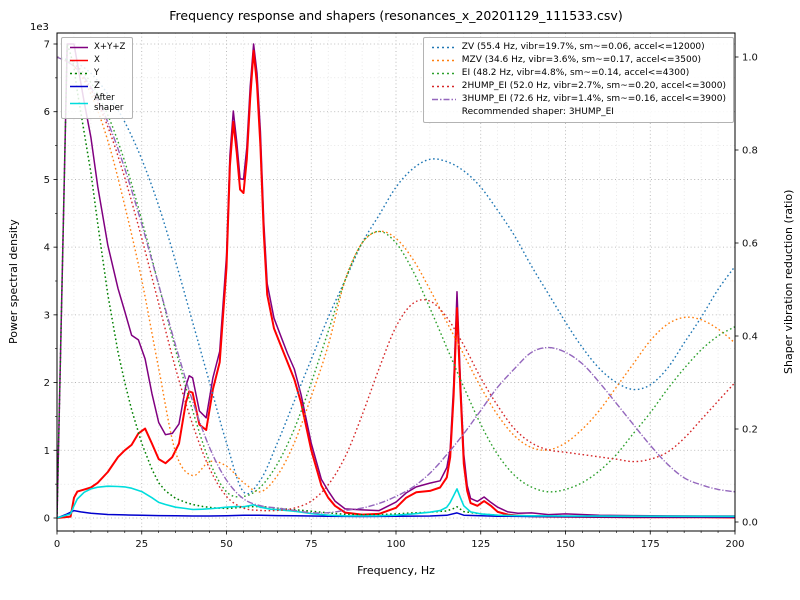  I want to click on svg-text: 0.2, so click(750, 430).